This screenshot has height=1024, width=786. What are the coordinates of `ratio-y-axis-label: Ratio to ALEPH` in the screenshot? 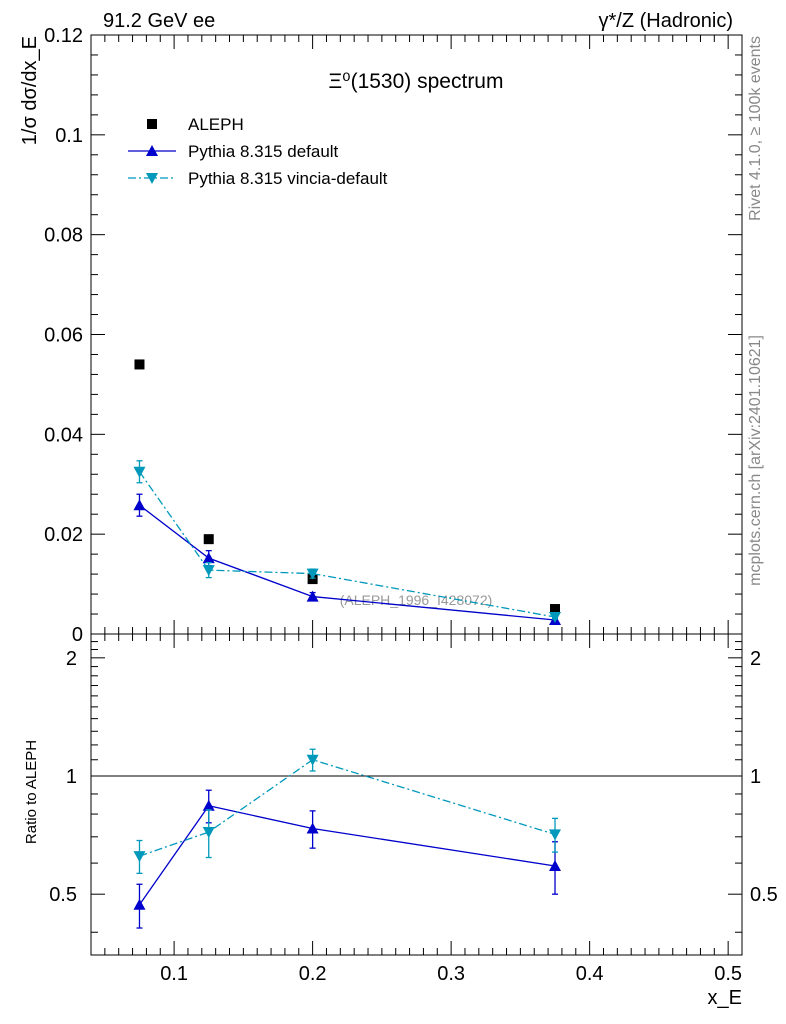 It's located at (31, 792).